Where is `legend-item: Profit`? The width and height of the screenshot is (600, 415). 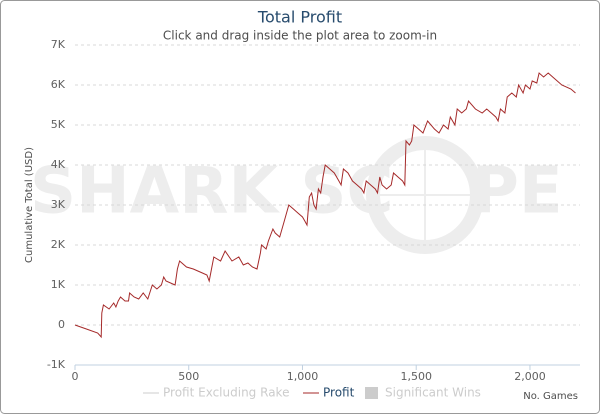 legend-item: Profit is located at coordinates (329, 393).